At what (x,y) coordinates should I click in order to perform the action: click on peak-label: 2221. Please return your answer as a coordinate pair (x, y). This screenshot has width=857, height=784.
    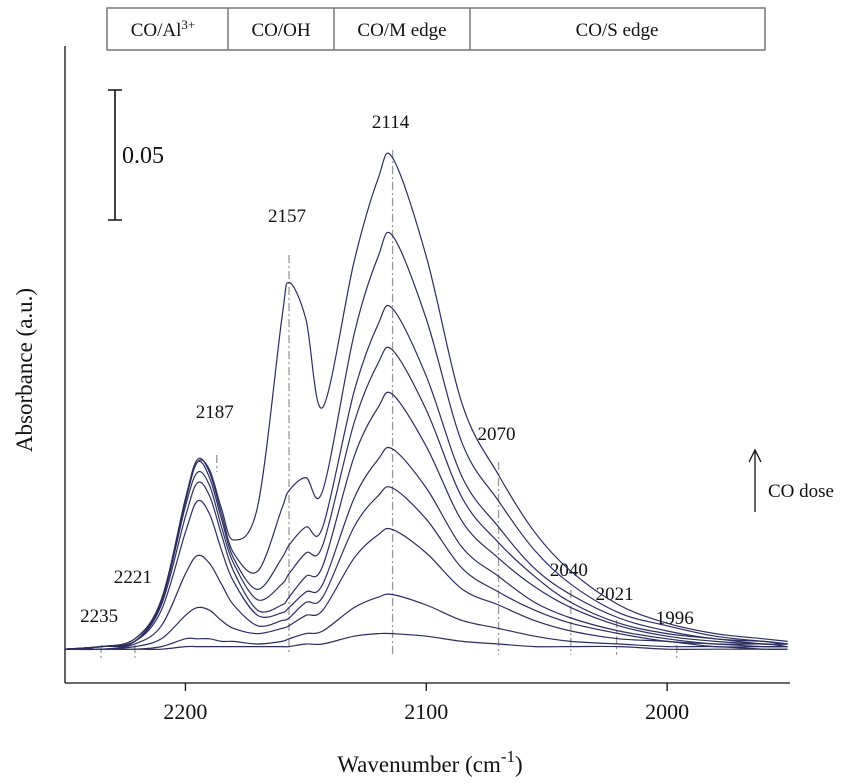
    Looking at the image, I should click on (133, 577).